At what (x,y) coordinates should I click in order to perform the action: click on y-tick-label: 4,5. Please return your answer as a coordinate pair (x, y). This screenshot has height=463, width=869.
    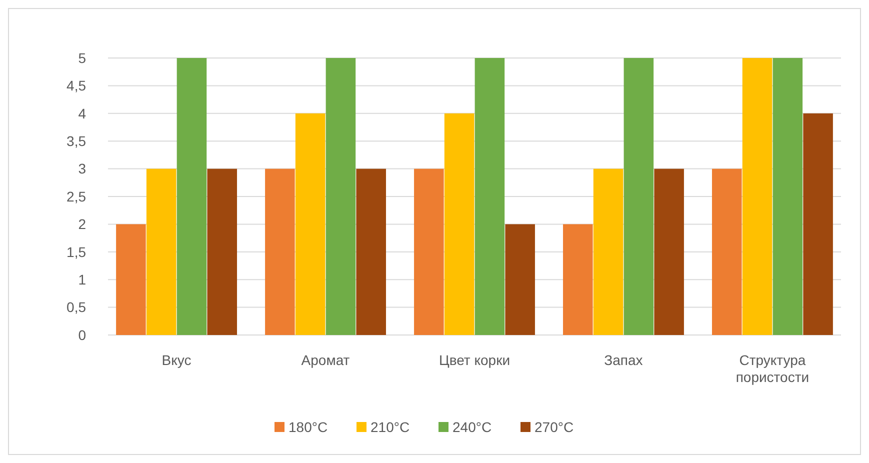
    Looking at the image, I should click on (76, 86).